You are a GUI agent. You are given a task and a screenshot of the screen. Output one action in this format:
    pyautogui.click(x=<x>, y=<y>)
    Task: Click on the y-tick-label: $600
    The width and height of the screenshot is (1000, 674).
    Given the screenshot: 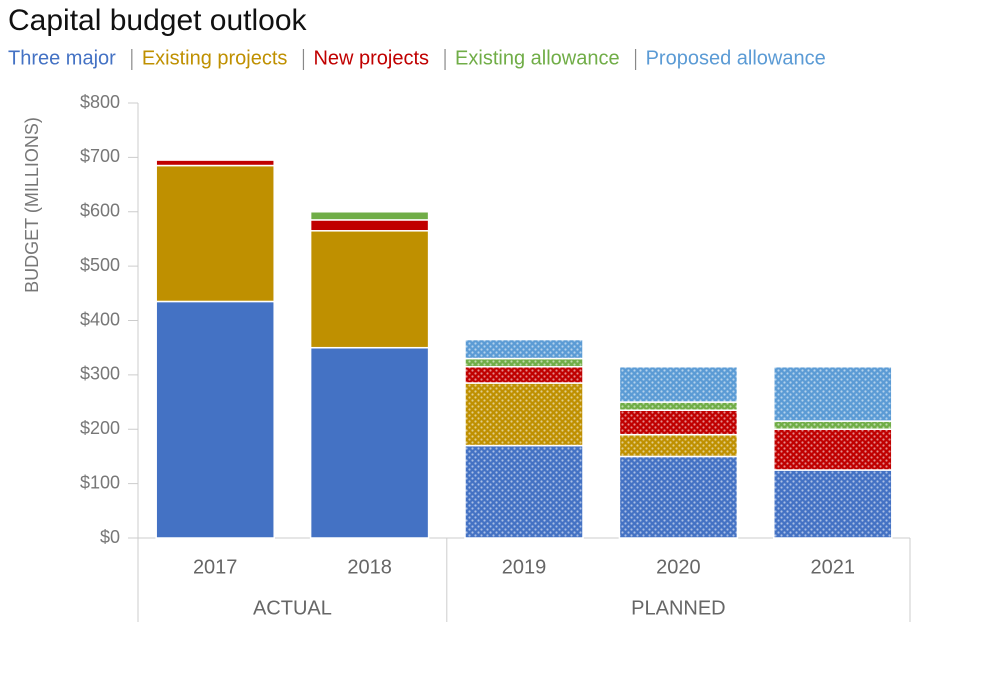 What is the action you would take?
    pyautogui.click(x=100, y=211)
    